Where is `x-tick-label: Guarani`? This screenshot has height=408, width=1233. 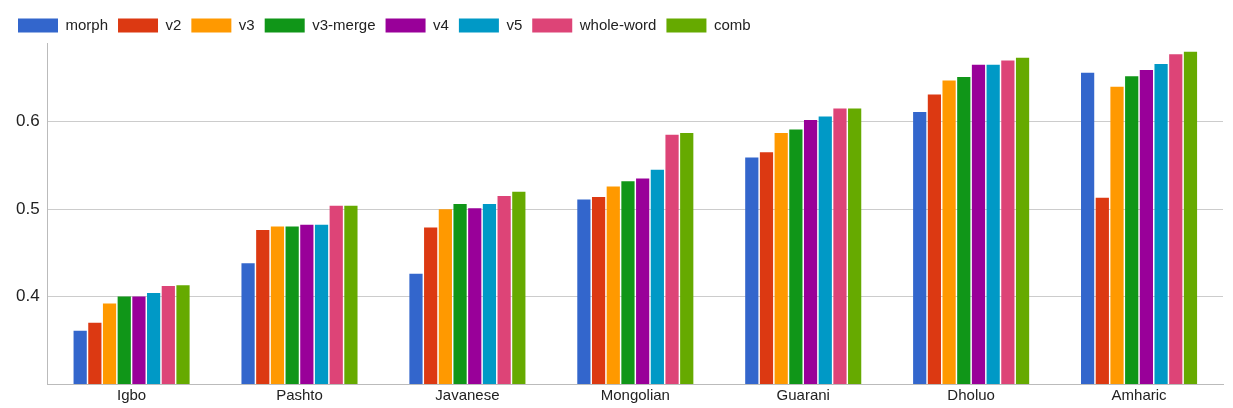
x-tick-label: Guarani is located at coordinates (803, 395).